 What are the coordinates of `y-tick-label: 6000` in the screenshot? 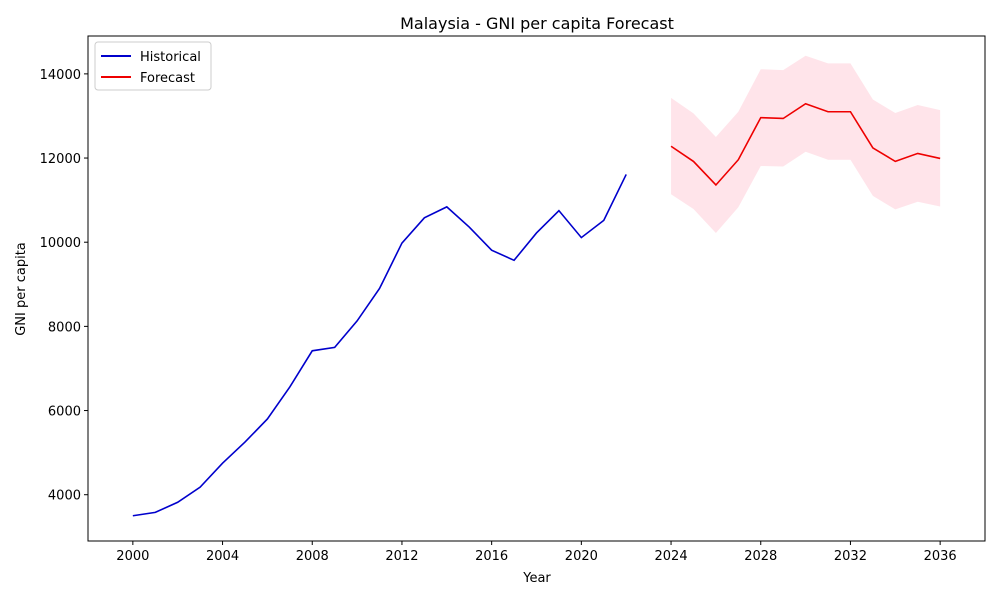 It's located at (64, 412).